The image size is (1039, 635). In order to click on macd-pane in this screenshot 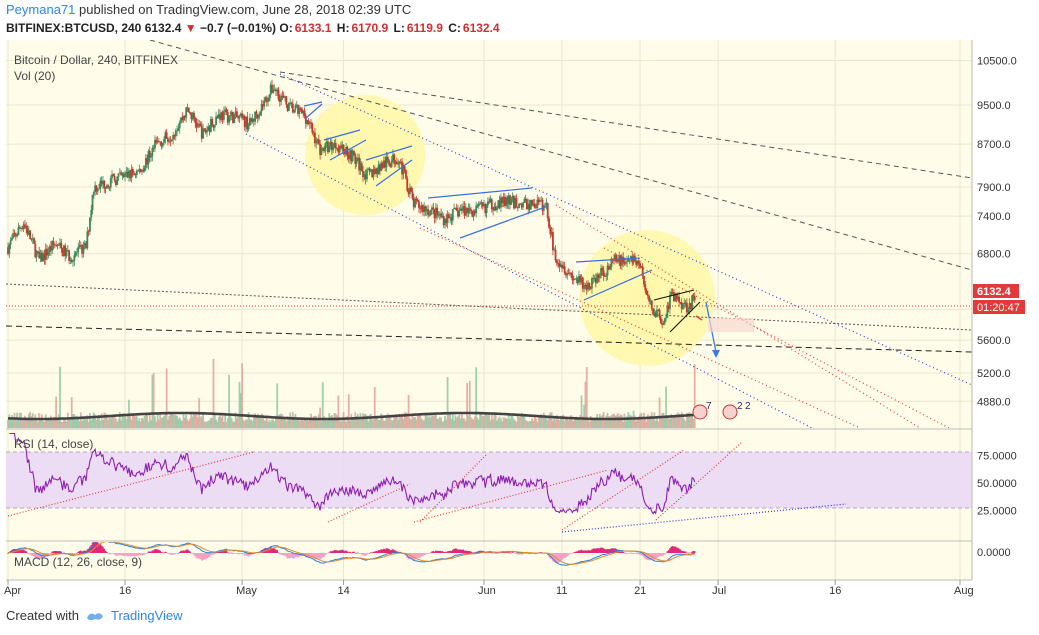, I will do `click(489, 560)`.